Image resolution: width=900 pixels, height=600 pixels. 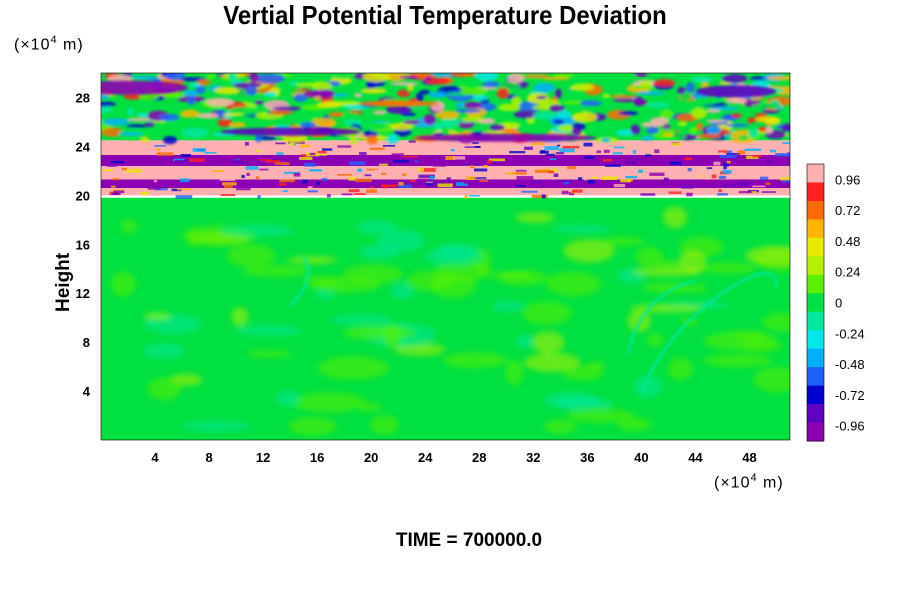 What do you see at coordinates (479, 457) in the screenshot?
I see `x-tick-label: 28` at bounding box center [479, 457].